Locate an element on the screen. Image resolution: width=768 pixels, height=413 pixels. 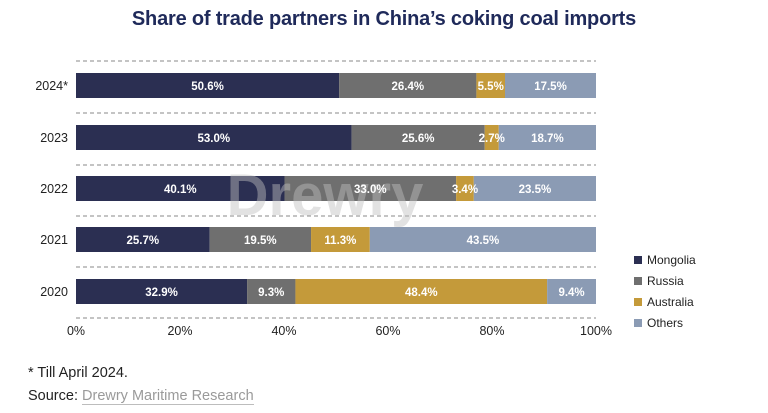
data-label: 19.5% is located at coordinates (260, 241).